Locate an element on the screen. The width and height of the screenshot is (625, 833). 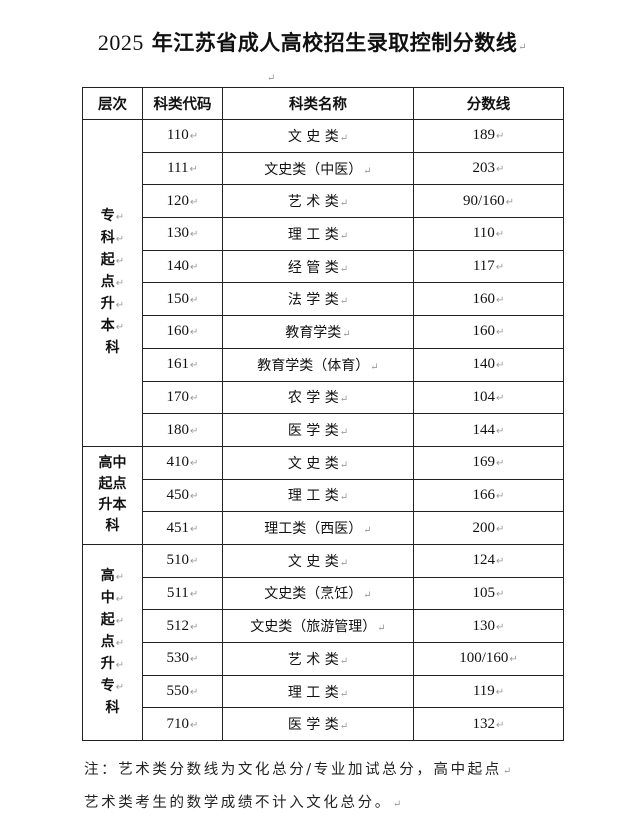
name-td: 教育学类 is located at coordinates (318, 332).